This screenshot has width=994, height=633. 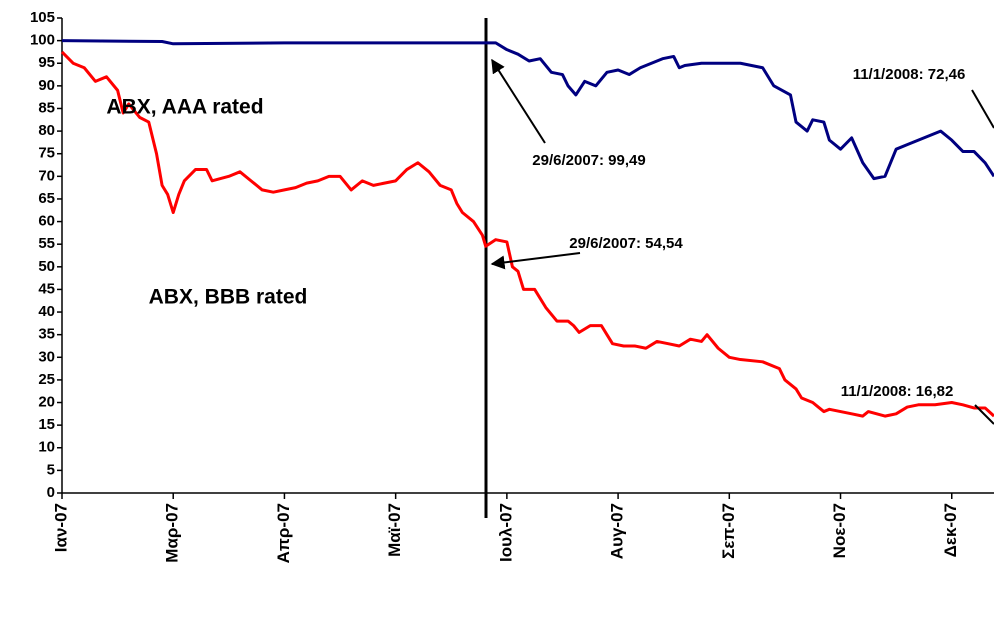 What do you see at coordinates (60, 527) in the screenshot?
I see `x-tick-label: Ιαν-07` at bounding box center [60, 527].